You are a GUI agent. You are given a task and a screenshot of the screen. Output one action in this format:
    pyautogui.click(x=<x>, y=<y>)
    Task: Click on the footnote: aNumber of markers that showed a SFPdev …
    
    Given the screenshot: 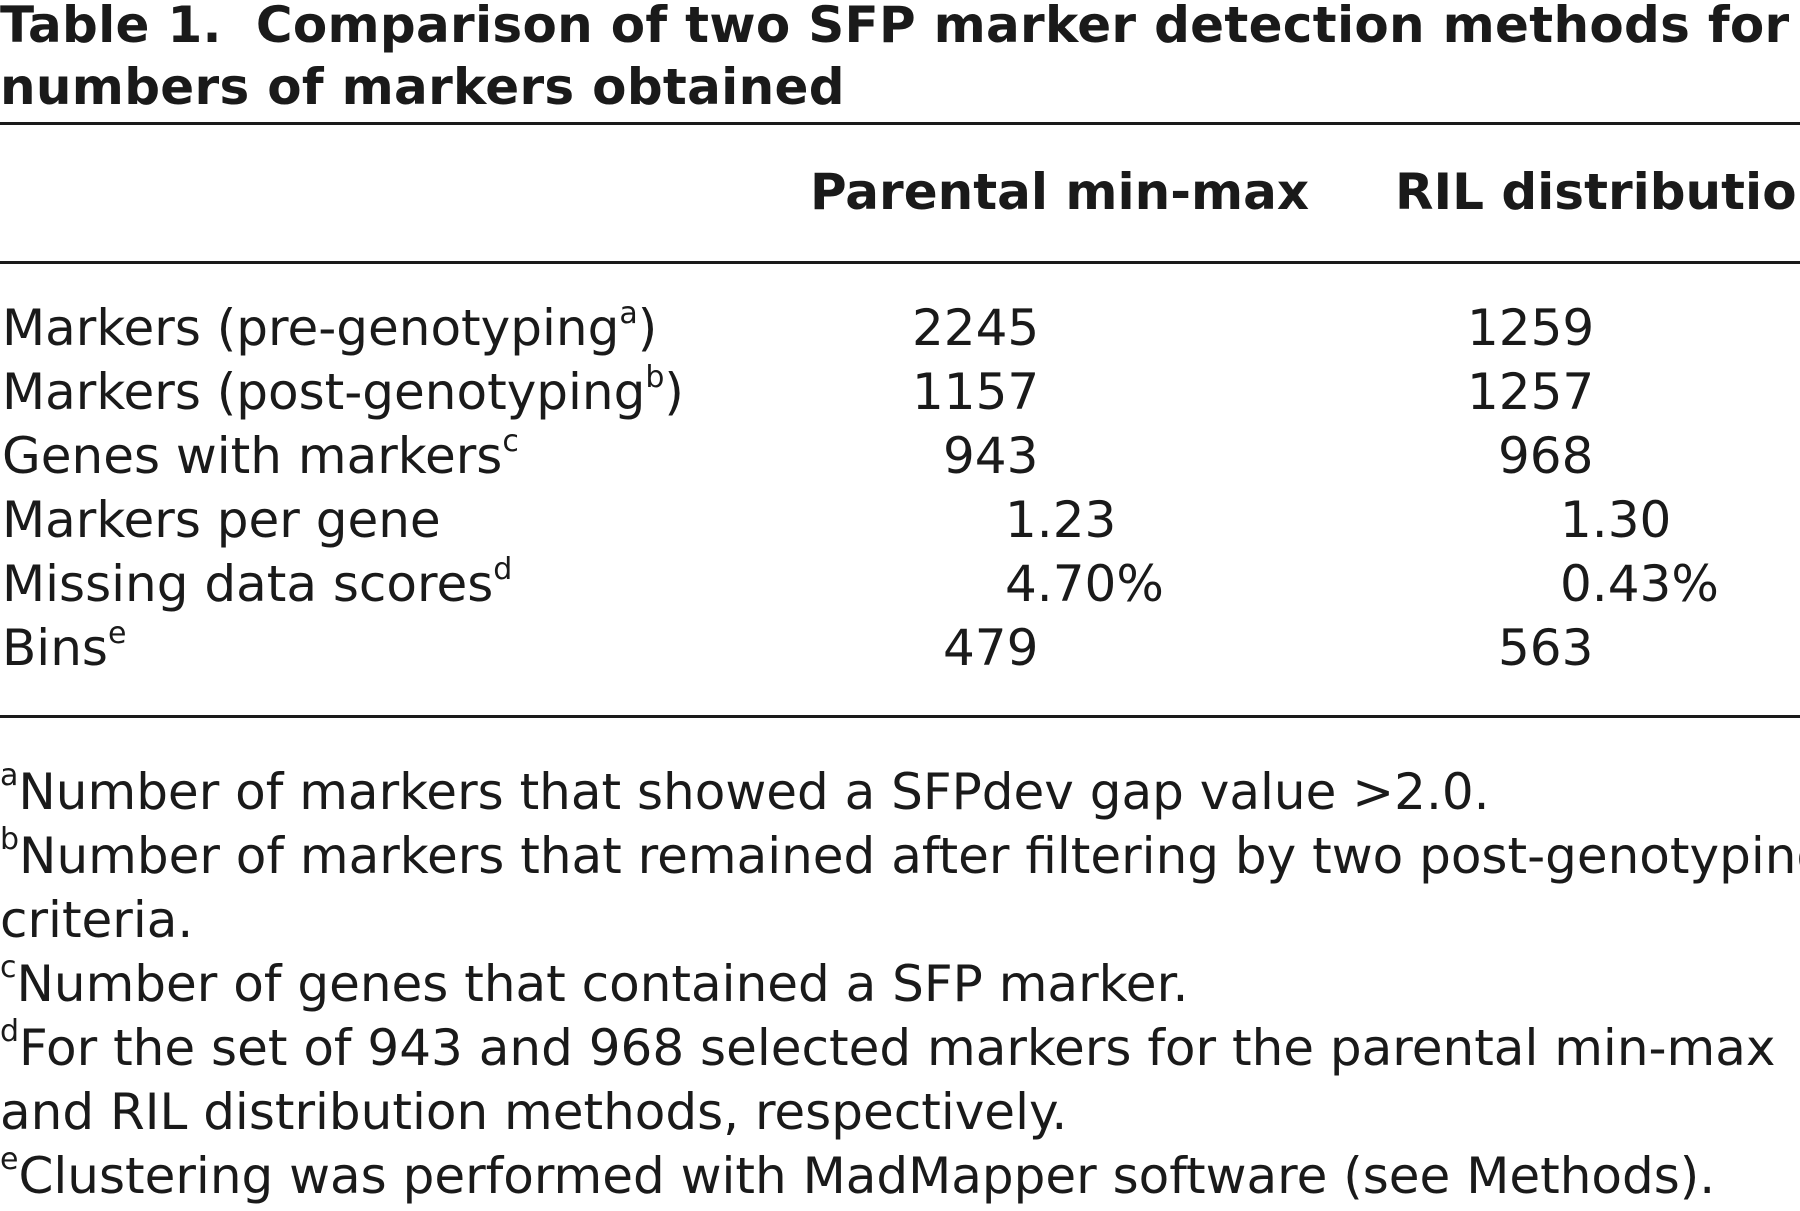 What is the action you would take?
    pyautogui.click(x=745, y=790)
    